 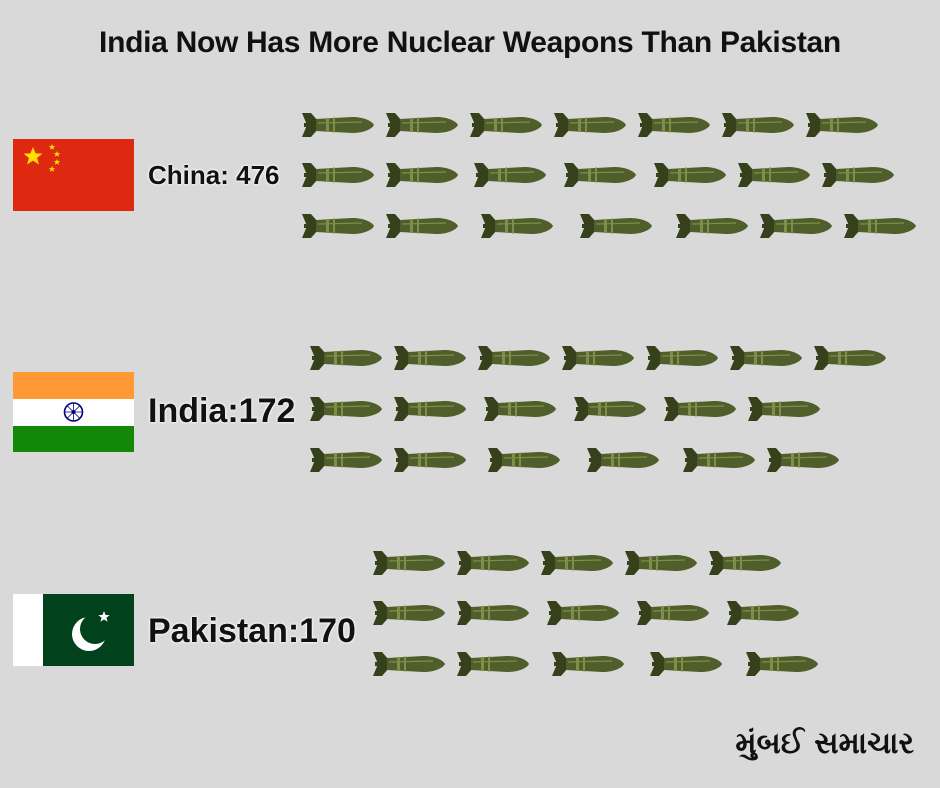 I want to click on pakistan-flag, so click(x=73, y=630).